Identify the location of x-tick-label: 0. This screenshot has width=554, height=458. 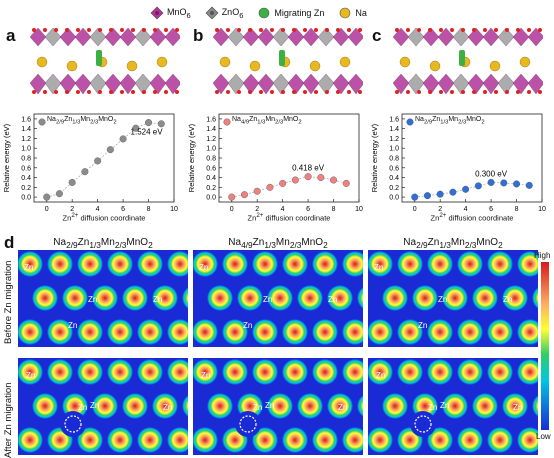
(415, 209).